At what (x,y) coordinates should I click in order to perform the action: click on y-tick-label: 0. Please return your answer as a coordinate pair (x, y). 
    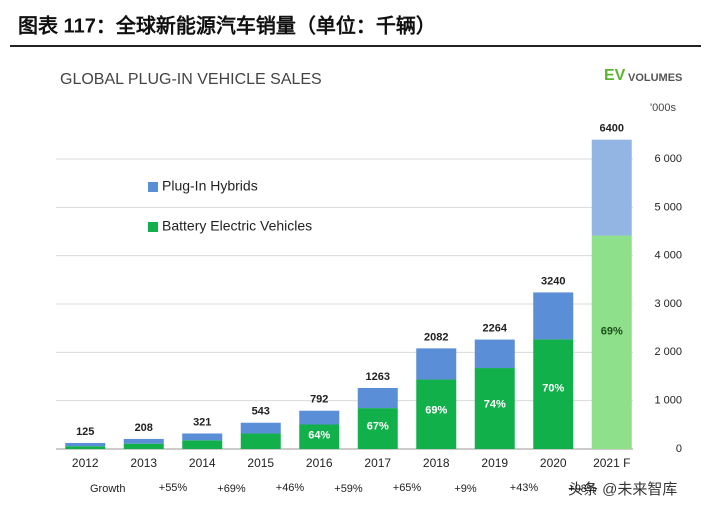
    Looking at the image, I should click on (679, 449).